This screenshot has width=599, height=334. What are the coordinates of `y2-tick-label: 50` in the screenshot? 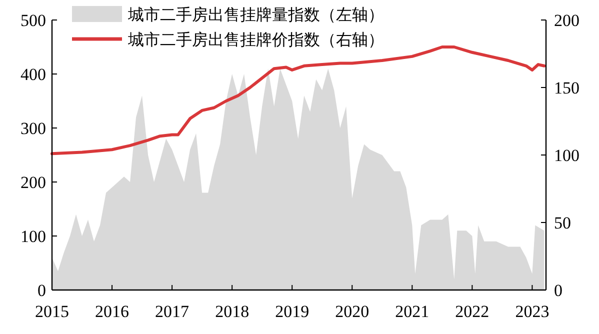 It's located at (562, 223).